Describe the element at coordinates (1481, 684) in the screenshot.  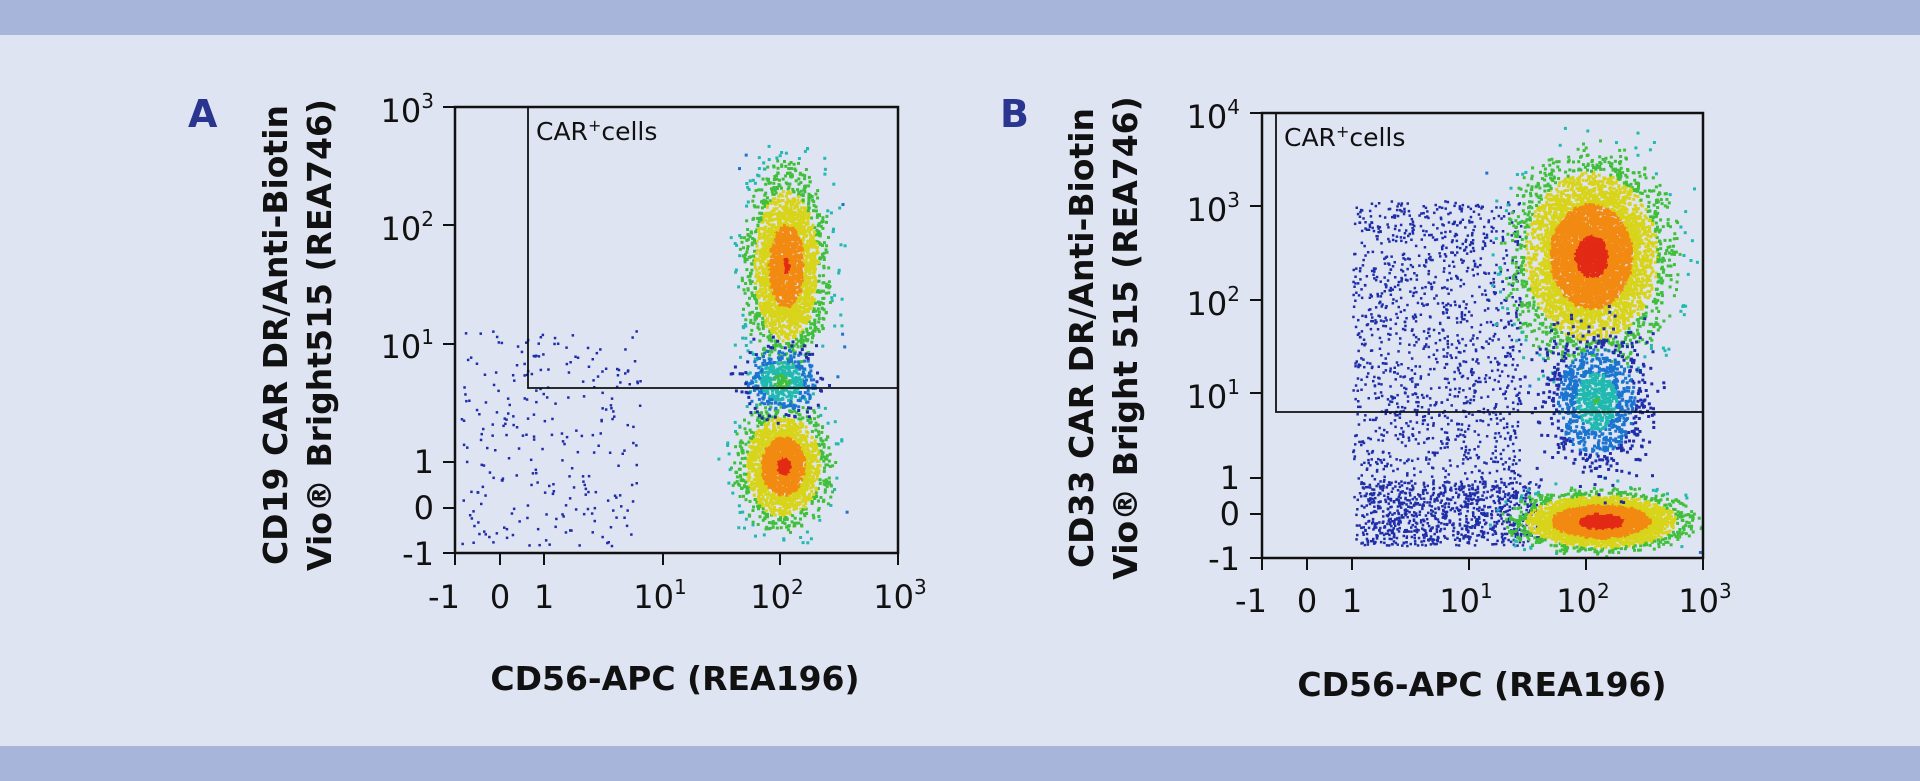
I see `x-axis-title-b: CD56-APC (REA196)` at that location.